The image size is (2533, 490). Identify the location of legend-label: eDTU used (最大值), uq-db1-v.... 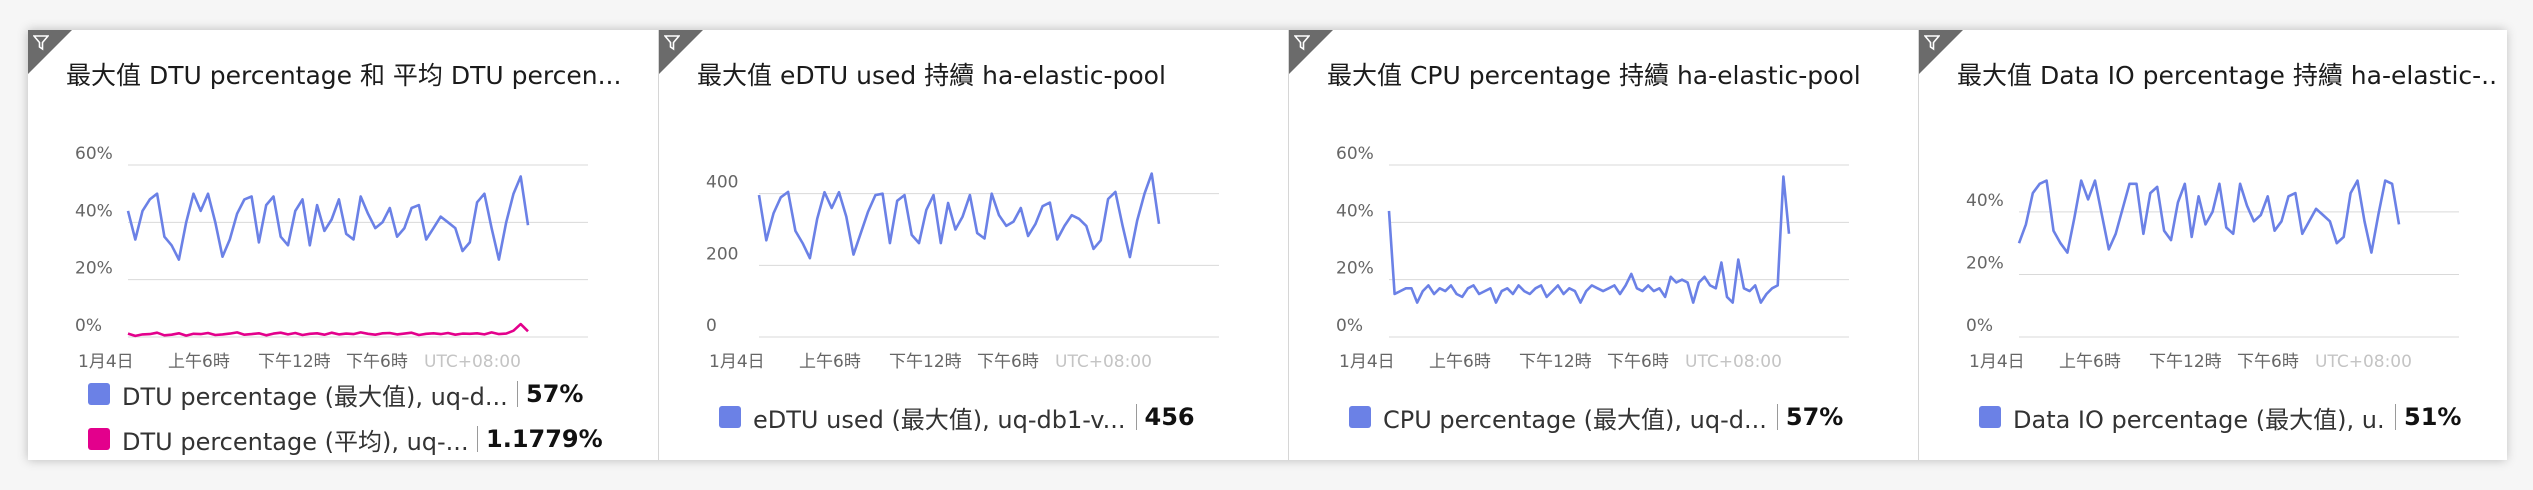
(939, 419).